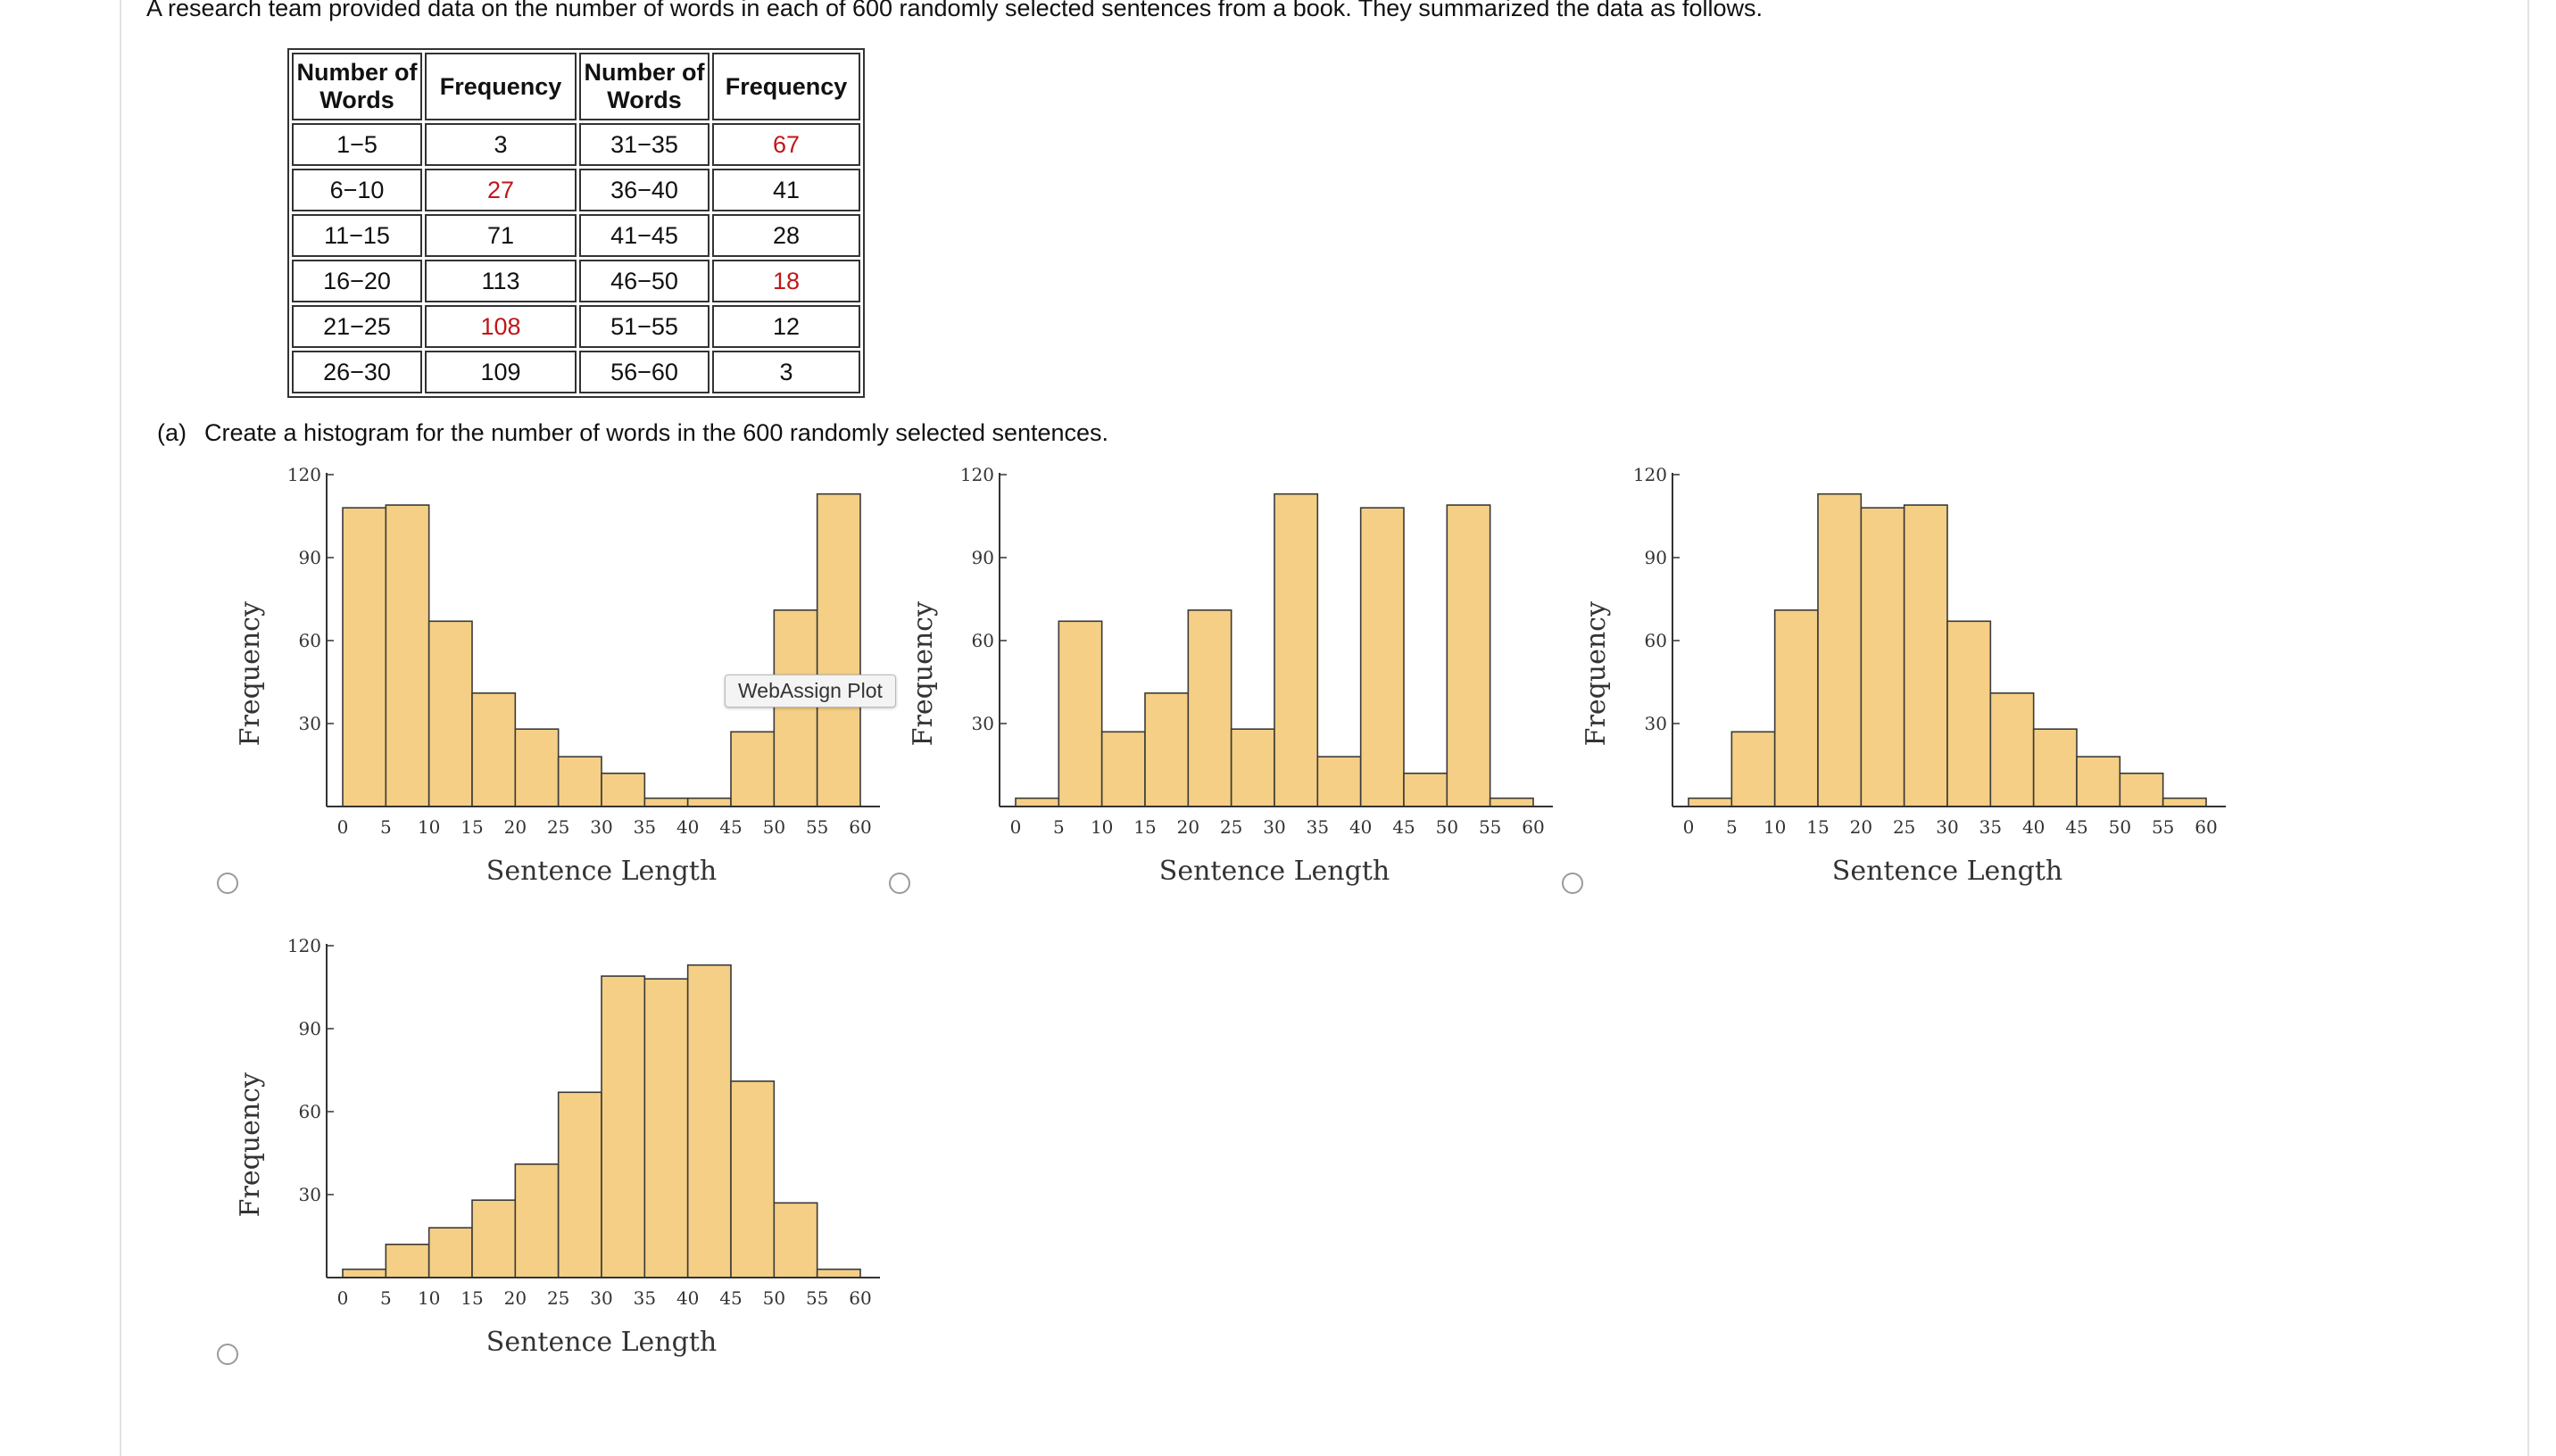 The width and height of the screenshot is (2556, 1456). What do you see at coordinates (501, 236) in the screenshot?
I see `table-cell: 71` at bounding box center [501, 236].